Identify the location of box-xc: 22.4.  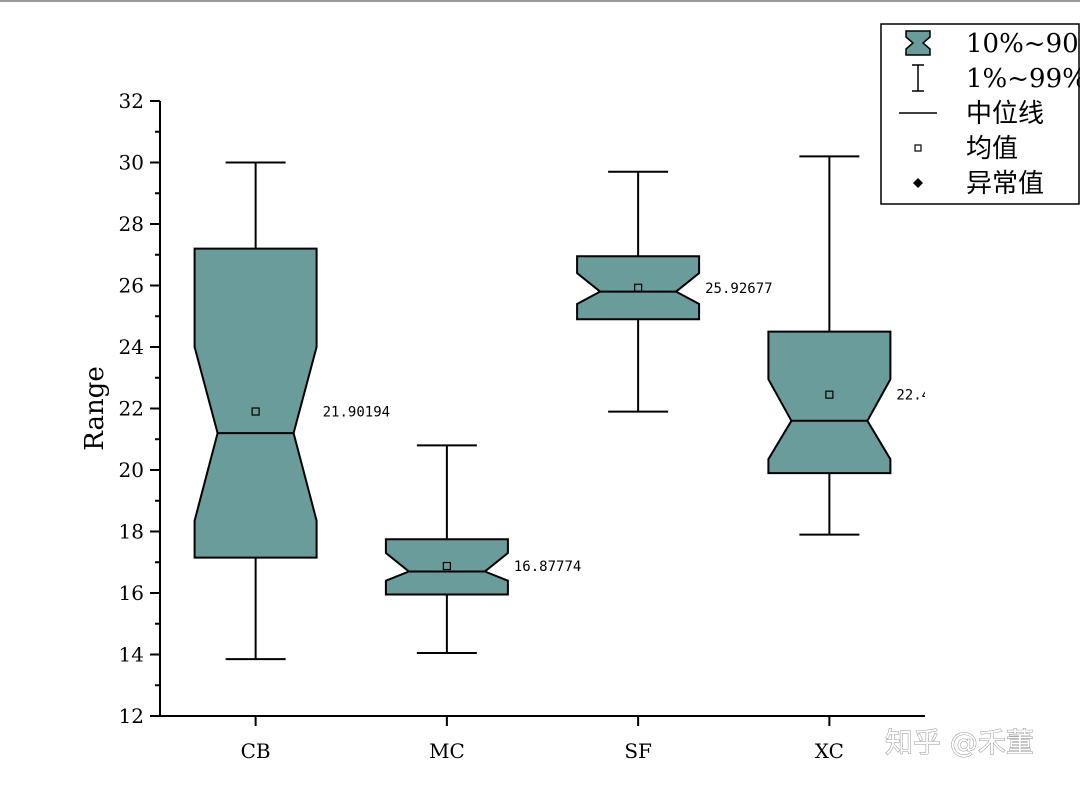
(848, 345).